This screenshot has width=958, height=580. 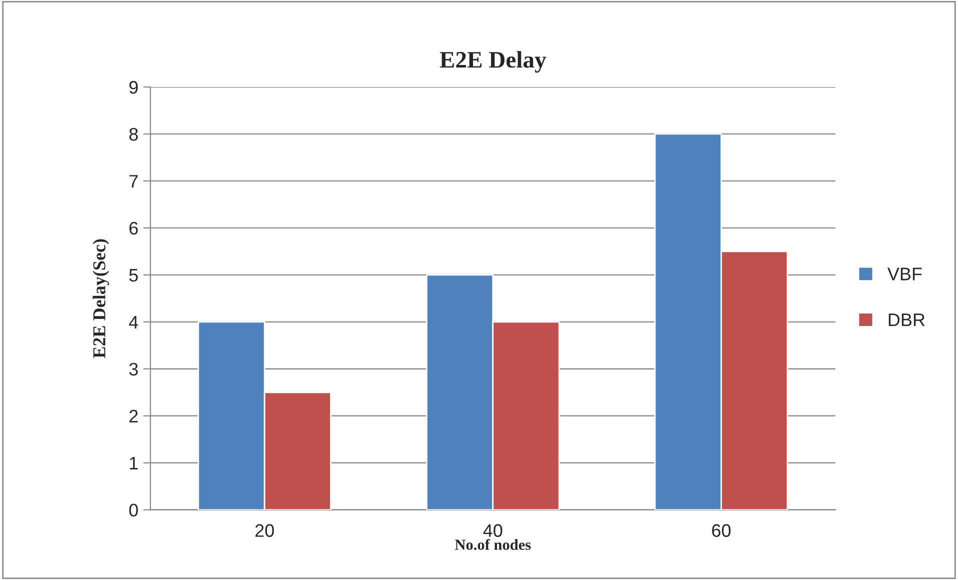 What do you see at coordinates (133, 181) in the screenshot?
I see `y-tick-label: 7` at bounding box center [133, 181].